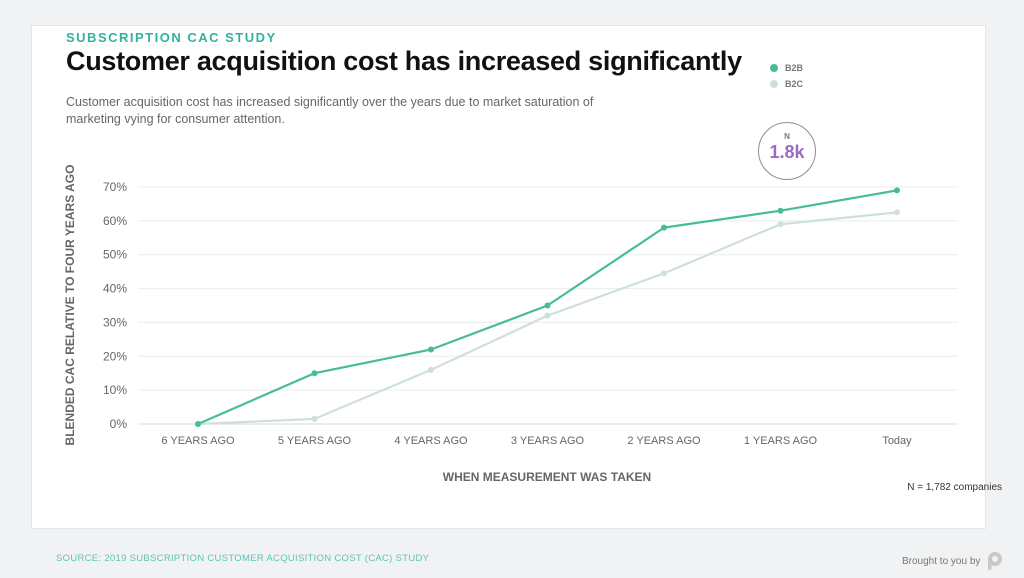 This screenshot has height=578, width=1024. I want to click on x-tick-label: 1 YEARS AGO, so click(781, 441).